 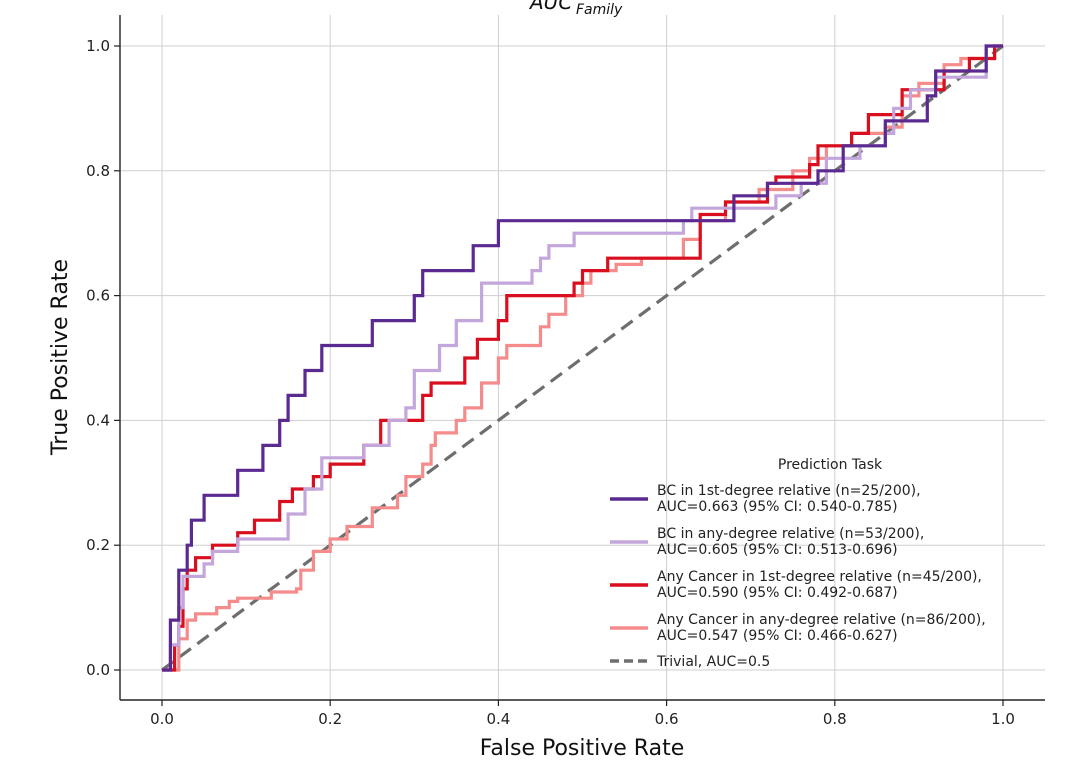 I want to click on y-tick-label: 0.4, so click(x=98, y=420).